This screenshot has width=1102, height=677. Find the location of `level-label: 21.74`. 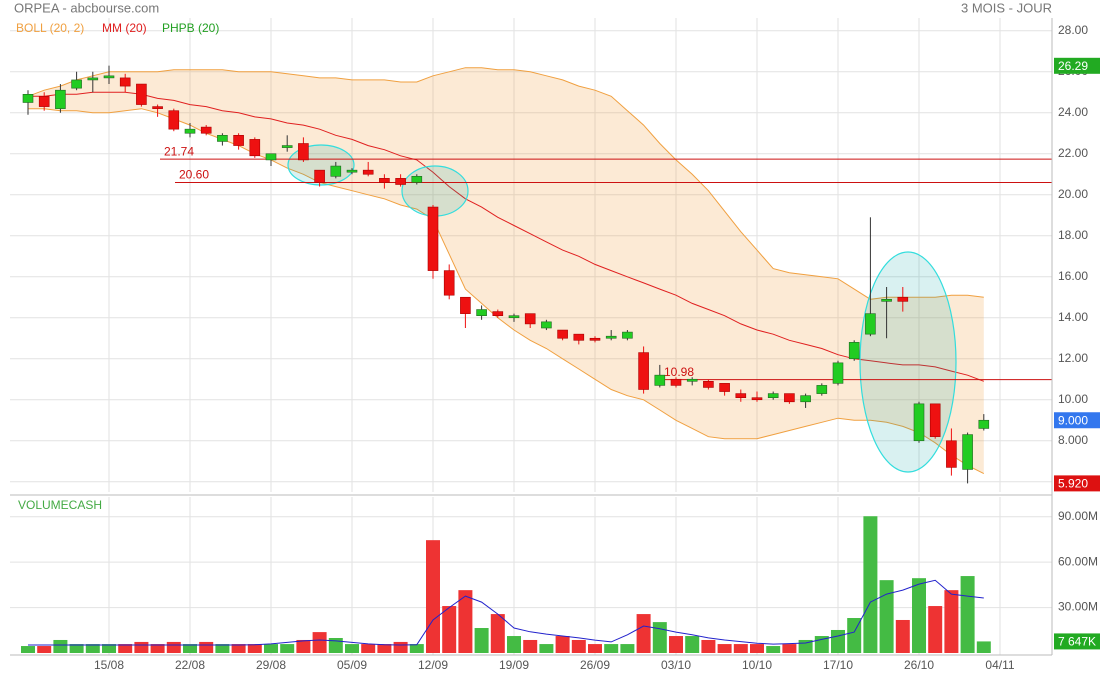

level-label: 21.74 is located at coordinates (179, 151).